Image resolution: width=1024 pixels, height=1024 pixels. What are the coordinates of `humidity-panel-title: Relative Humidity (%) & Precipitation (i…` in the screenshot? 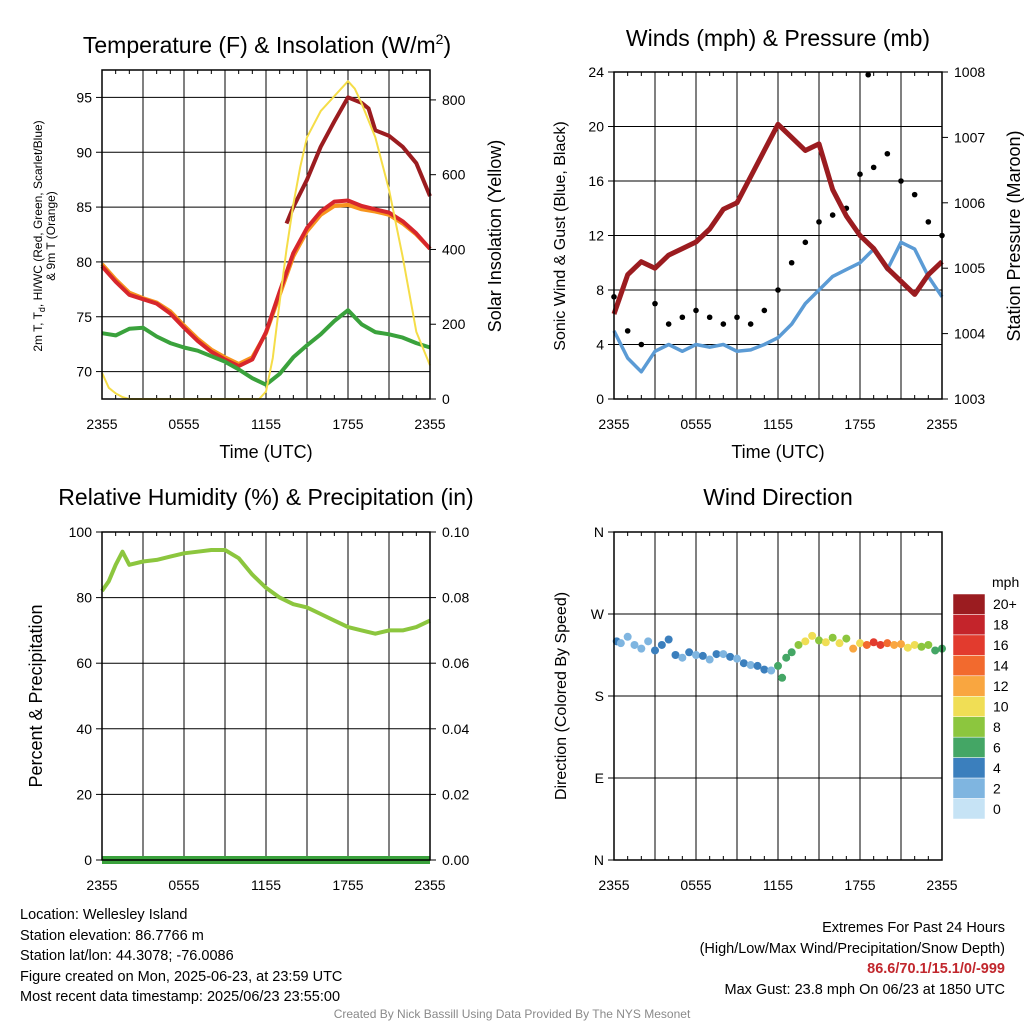 It's located at (265, 497).